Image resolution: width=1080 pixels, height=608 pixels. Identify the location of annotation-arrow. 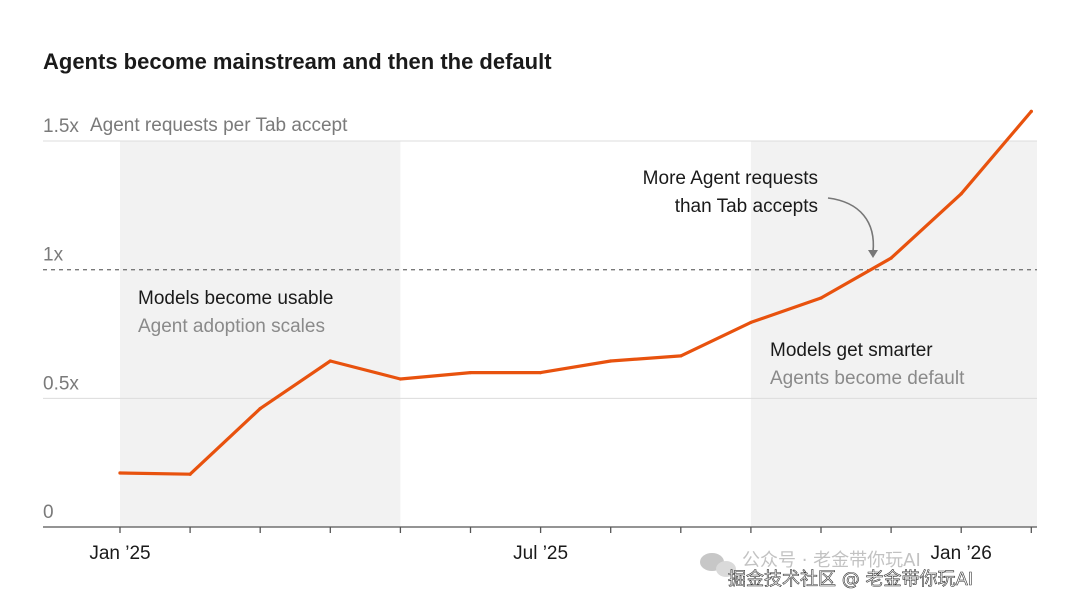
(851, 225).